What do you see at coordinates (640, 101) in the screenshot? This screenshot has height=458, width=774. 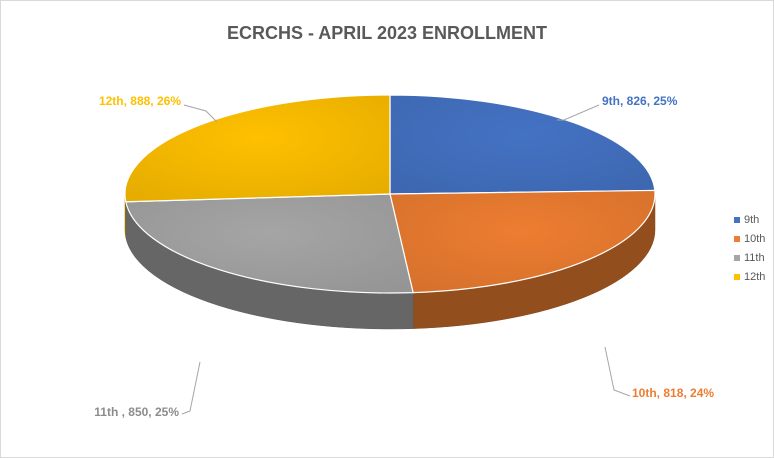 I see `data-label-9th: 9th, 826, 25%` at bounding box center [640, 101].